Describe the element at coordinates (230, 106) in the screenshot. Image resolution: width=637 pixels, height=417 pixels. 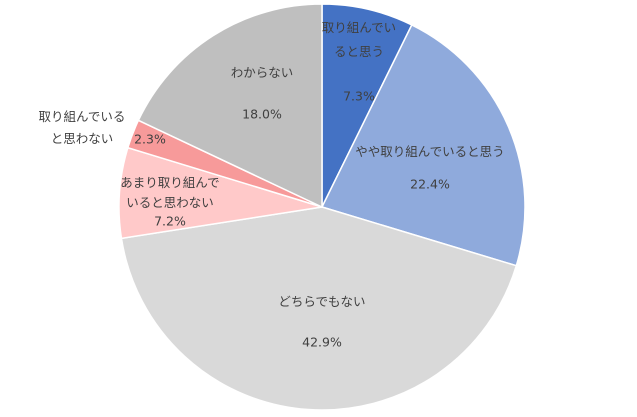
I see `pie-slice` at that location.